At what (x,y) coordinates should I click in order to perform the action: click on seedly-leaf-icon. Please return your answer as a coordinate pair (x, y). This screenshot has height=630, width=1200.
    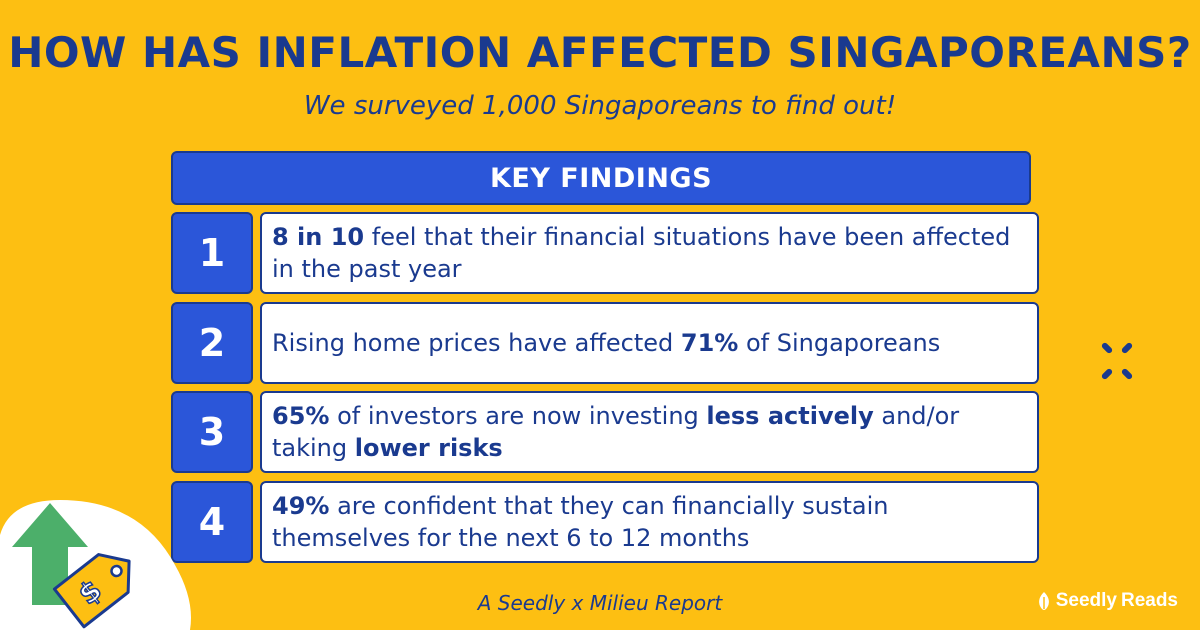
    Looking at the image, I should click on (1043, 601).